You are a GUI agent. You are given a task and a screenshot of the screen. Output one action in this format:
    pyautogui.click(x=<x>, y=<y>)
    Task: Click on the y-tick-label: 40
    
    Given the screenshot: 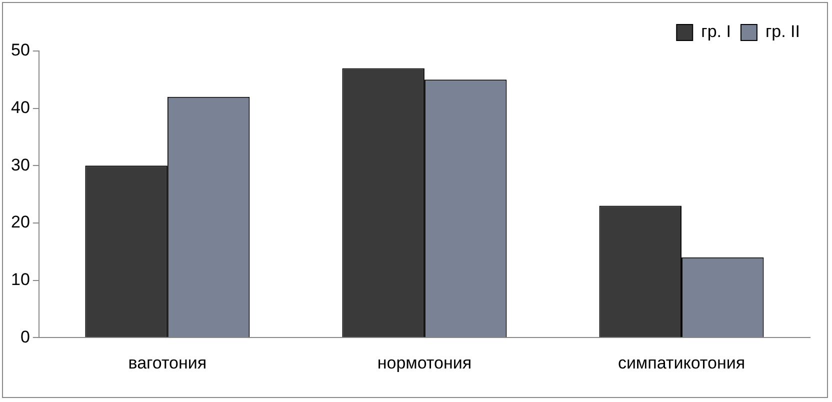 What is the action you would take?
    pyautogui.click(x=20, y=108)
    